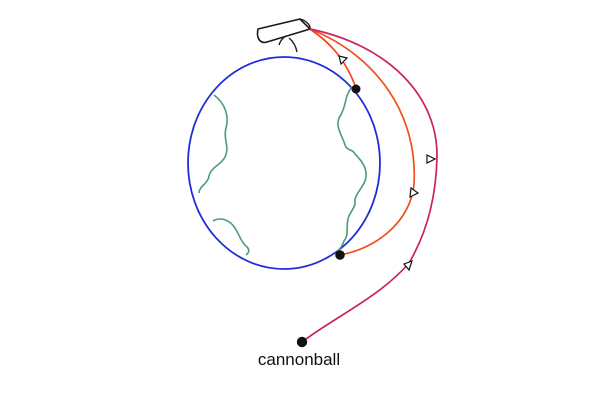  I want to click on continent-southwest, so click(231, 237).